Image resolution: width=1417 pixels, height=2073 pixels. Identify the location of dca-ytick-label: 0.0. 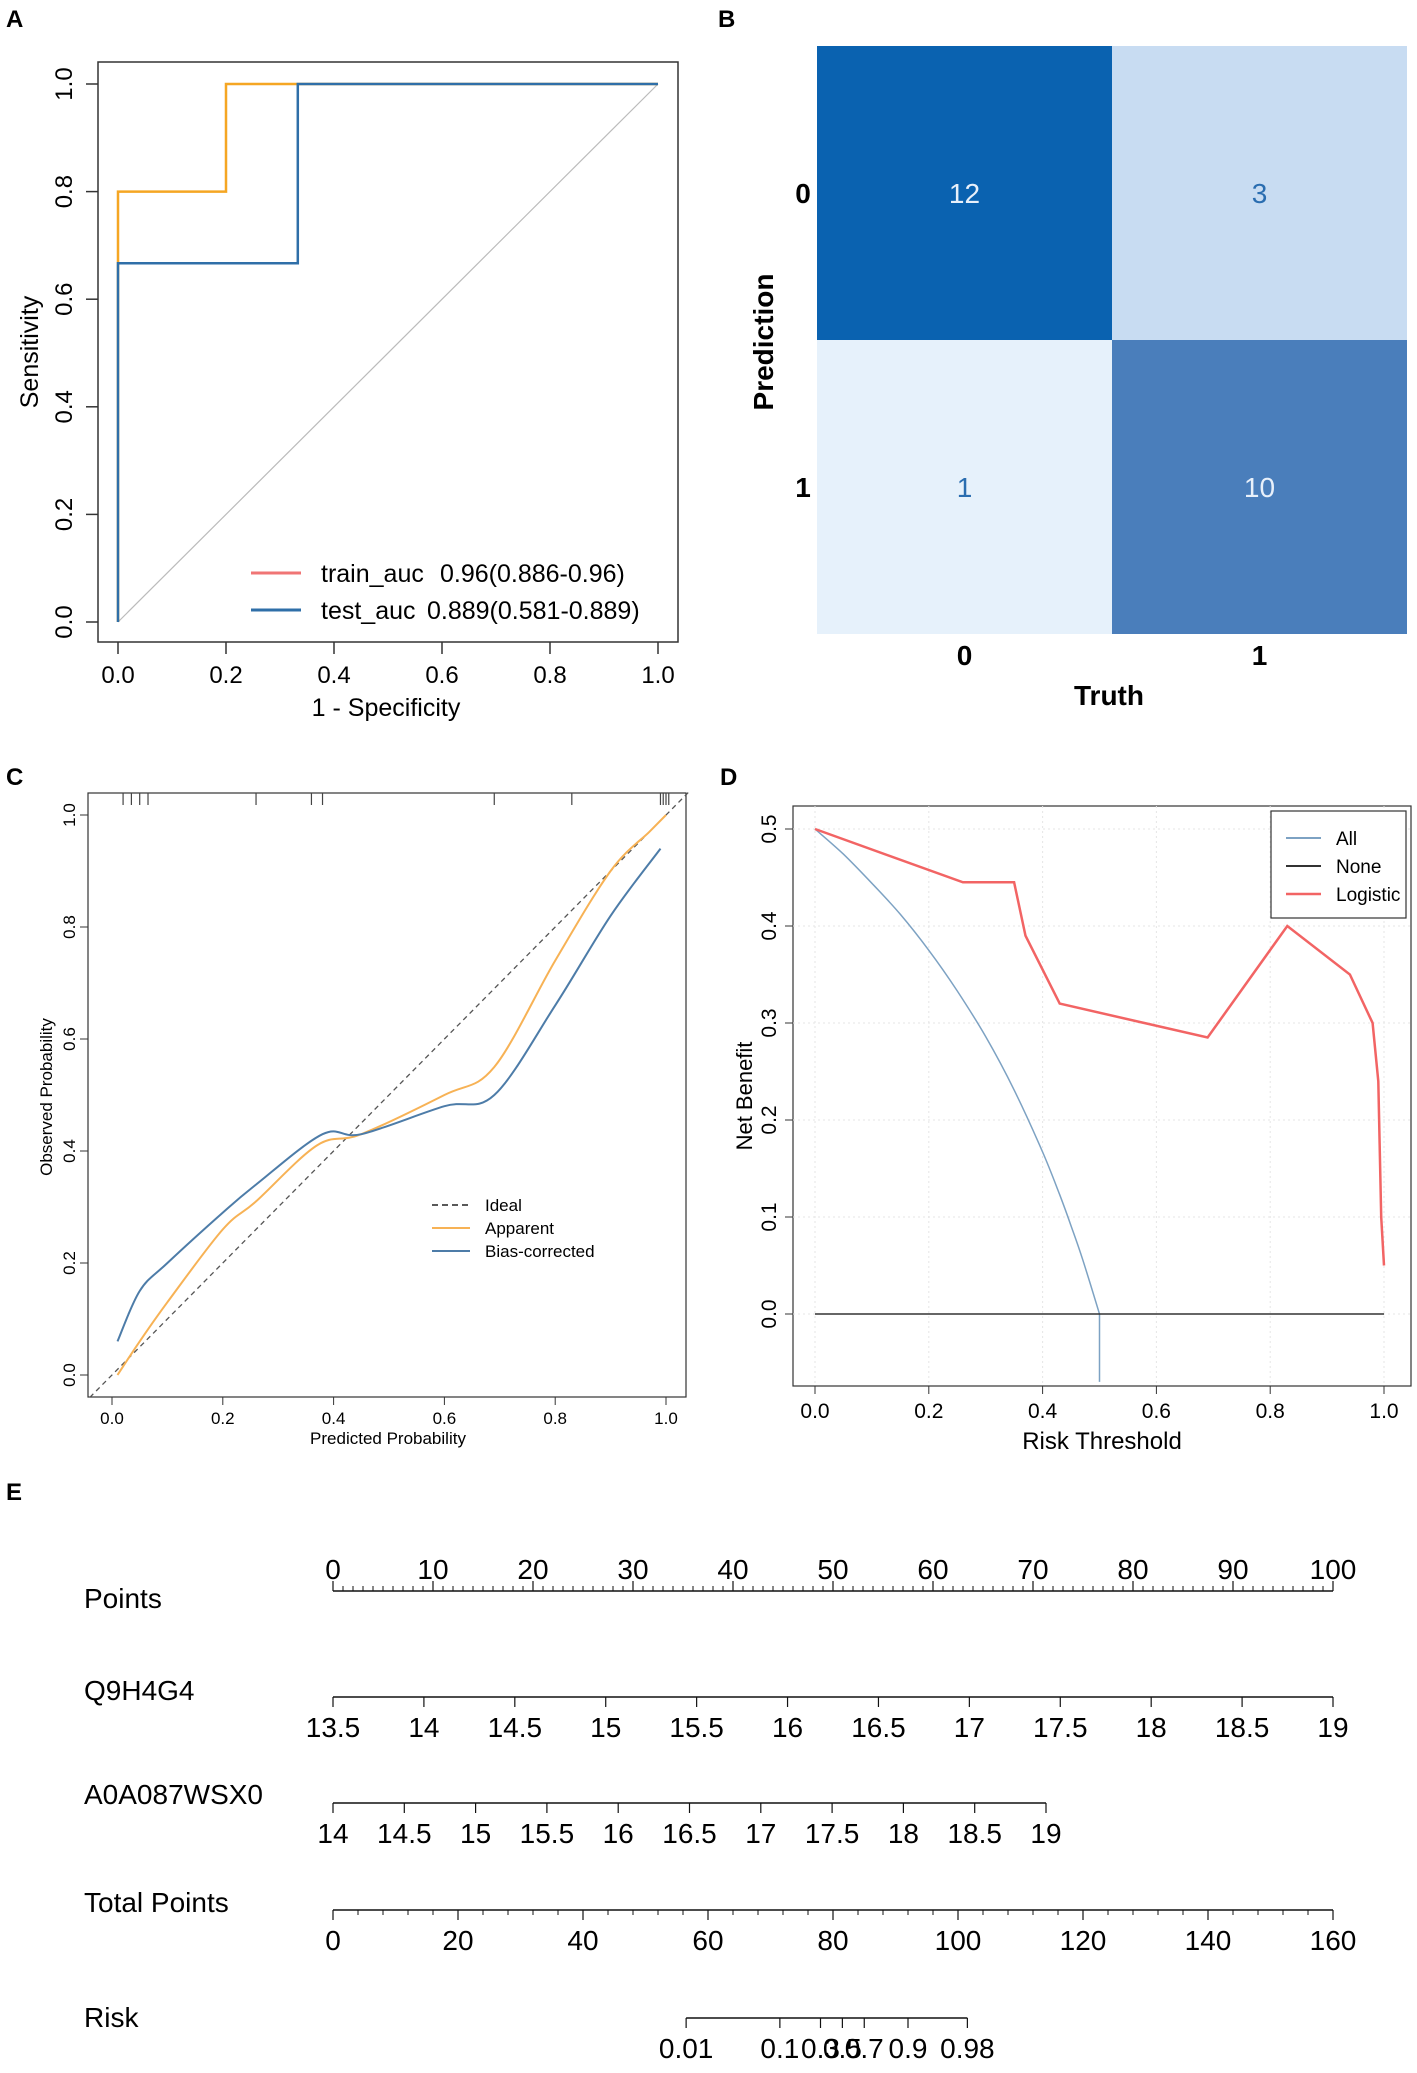
(769, 1313).